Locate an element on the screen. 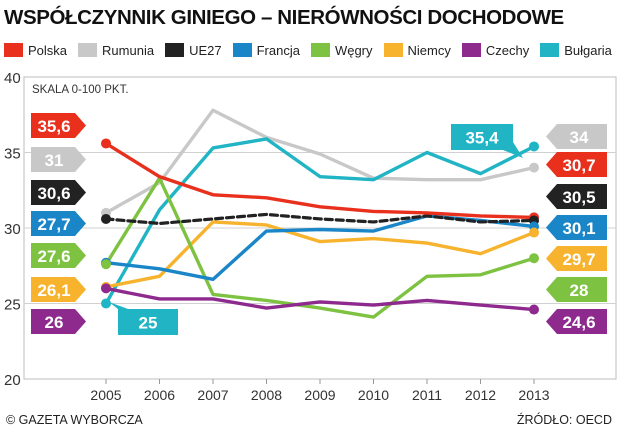 Image resolution: width=620 pixels, height=440 pixels. publisher-credit: © GAZETA WYBORCZA is located at coordinates (74, 420).